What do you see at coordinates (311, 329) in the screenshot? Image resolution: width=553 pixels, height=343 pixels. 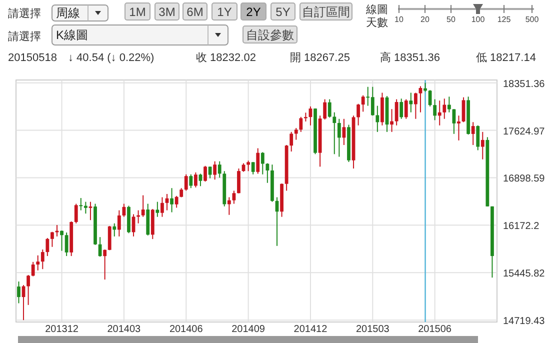 I see `x-tick-label: 201412` at bounding box center [311, 329].